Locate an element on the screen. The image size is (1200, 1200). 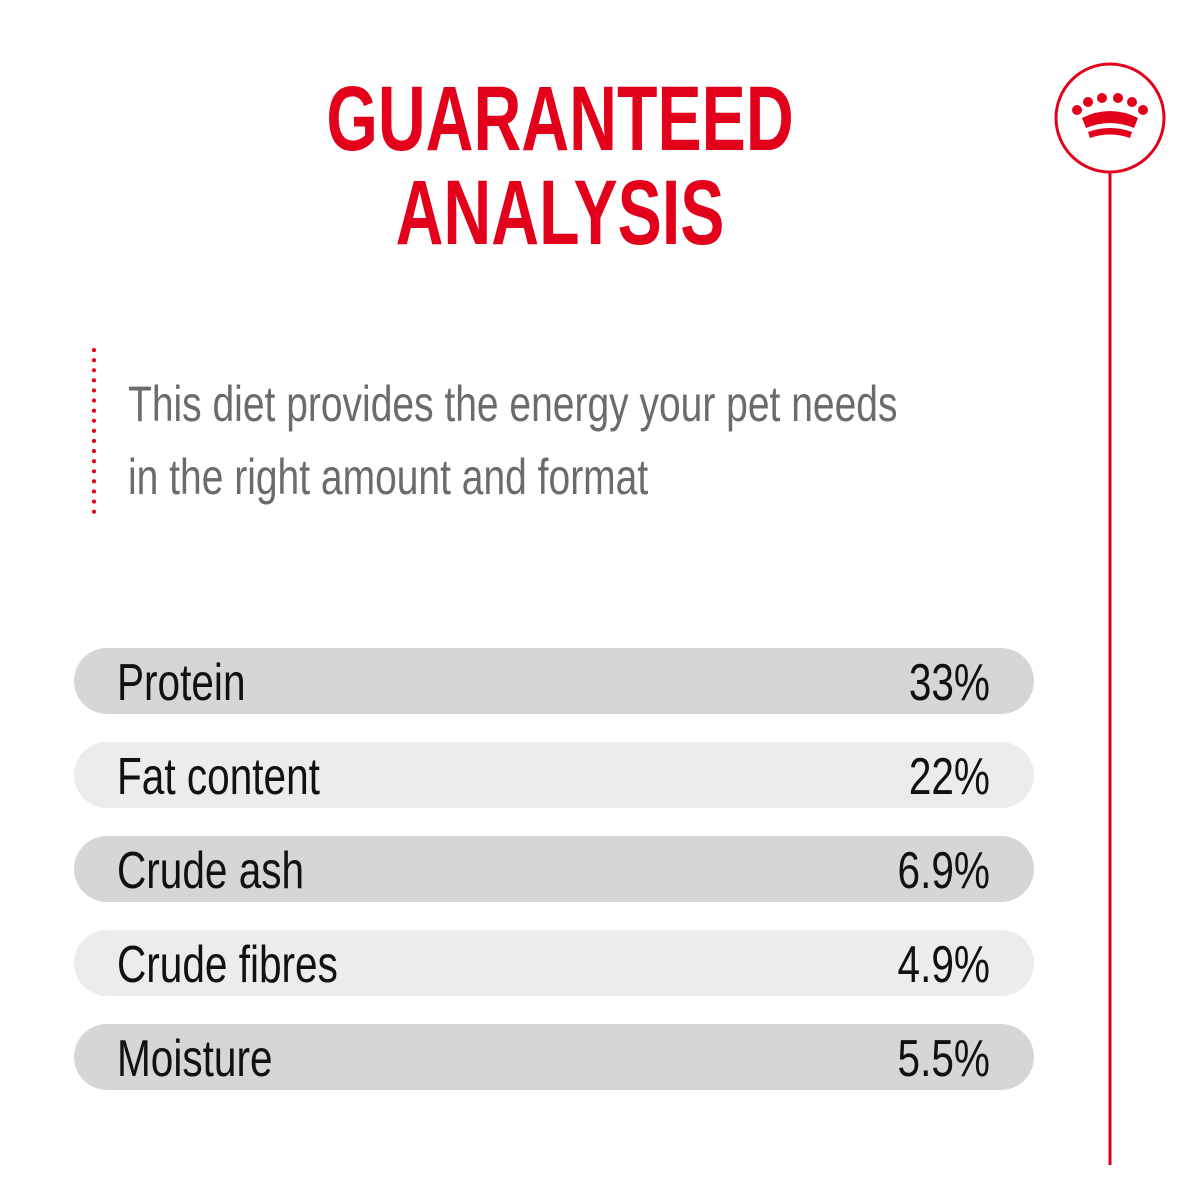
nutrient-name: Moisture is located at coordinates (195, 1058).